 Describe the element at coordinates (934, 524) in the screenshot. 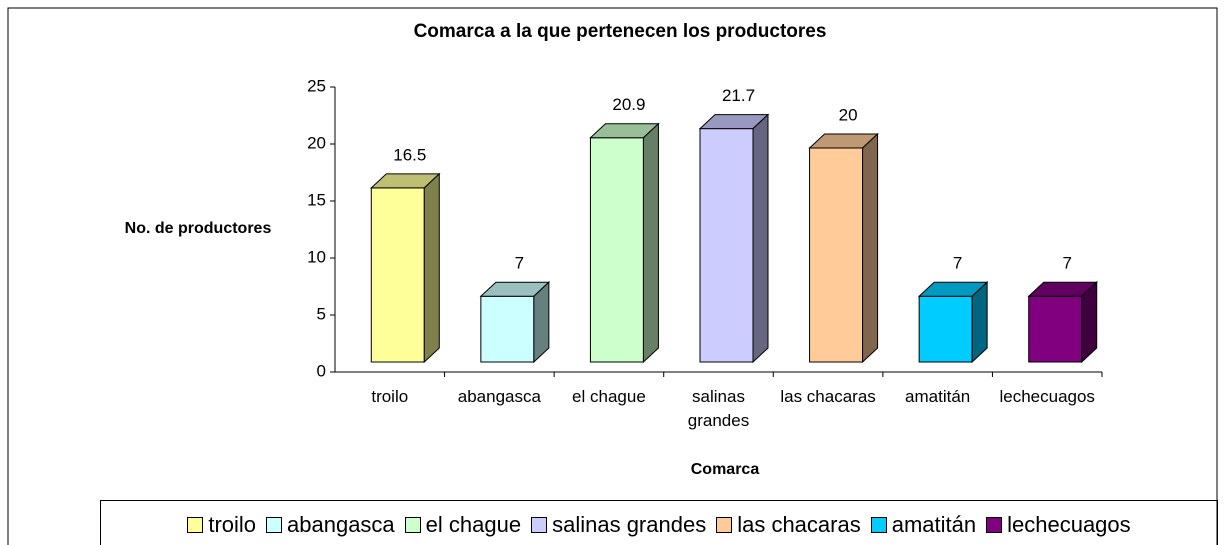

I see `legend-label: amatitán` at that location.